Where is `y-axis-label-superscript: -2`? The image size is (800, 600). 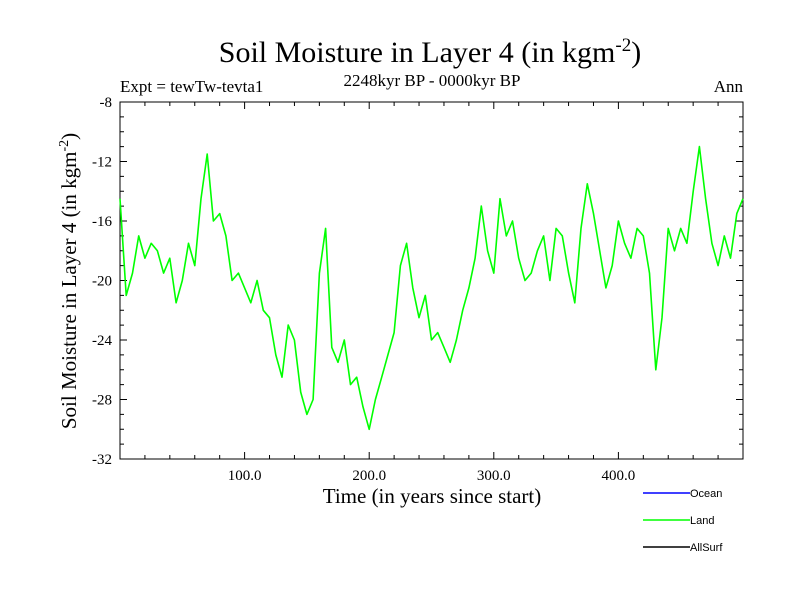 y-axis-label-superscript: -2 is located at coordinates (64, 146).